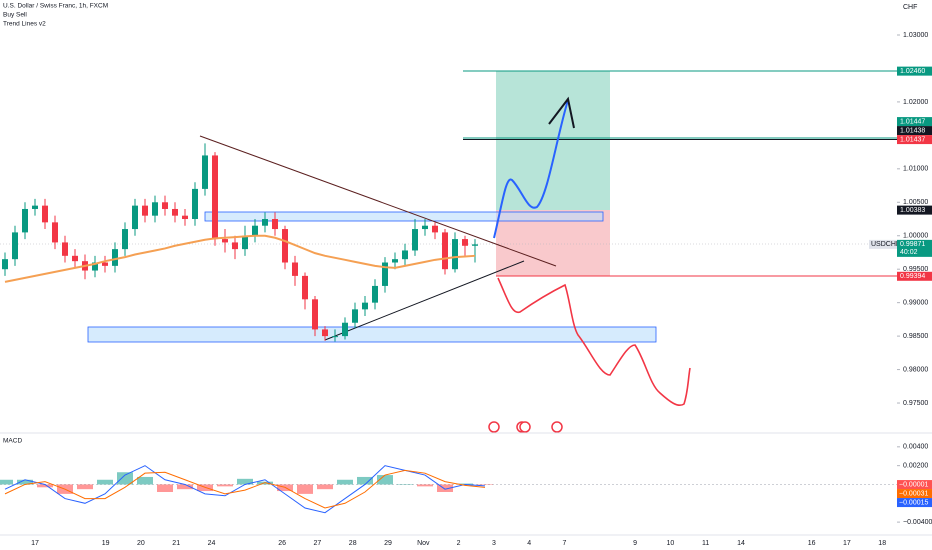 Image resolution: width=932 pixels, height=550 pixels. I want to click on x-tick-label: 17, so click(35, 543).